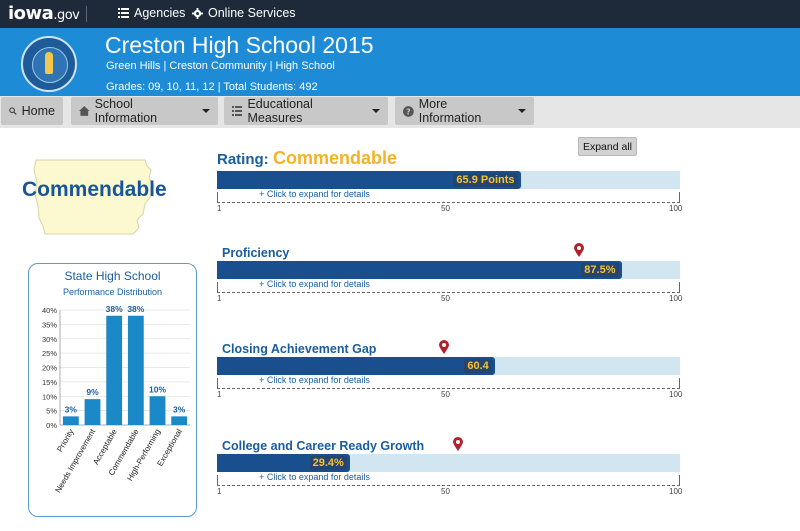 The image size is (800, 531). Describe the element at coordinates (51, 425) in the screenshot. I see `y-tick-label: 0%` at that location.